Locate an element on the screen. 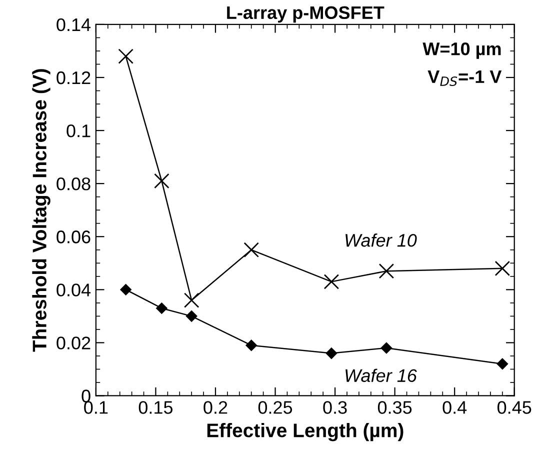 The image size is (542, 470). annotation: W=10 µm is located at coordinates (461, 50).